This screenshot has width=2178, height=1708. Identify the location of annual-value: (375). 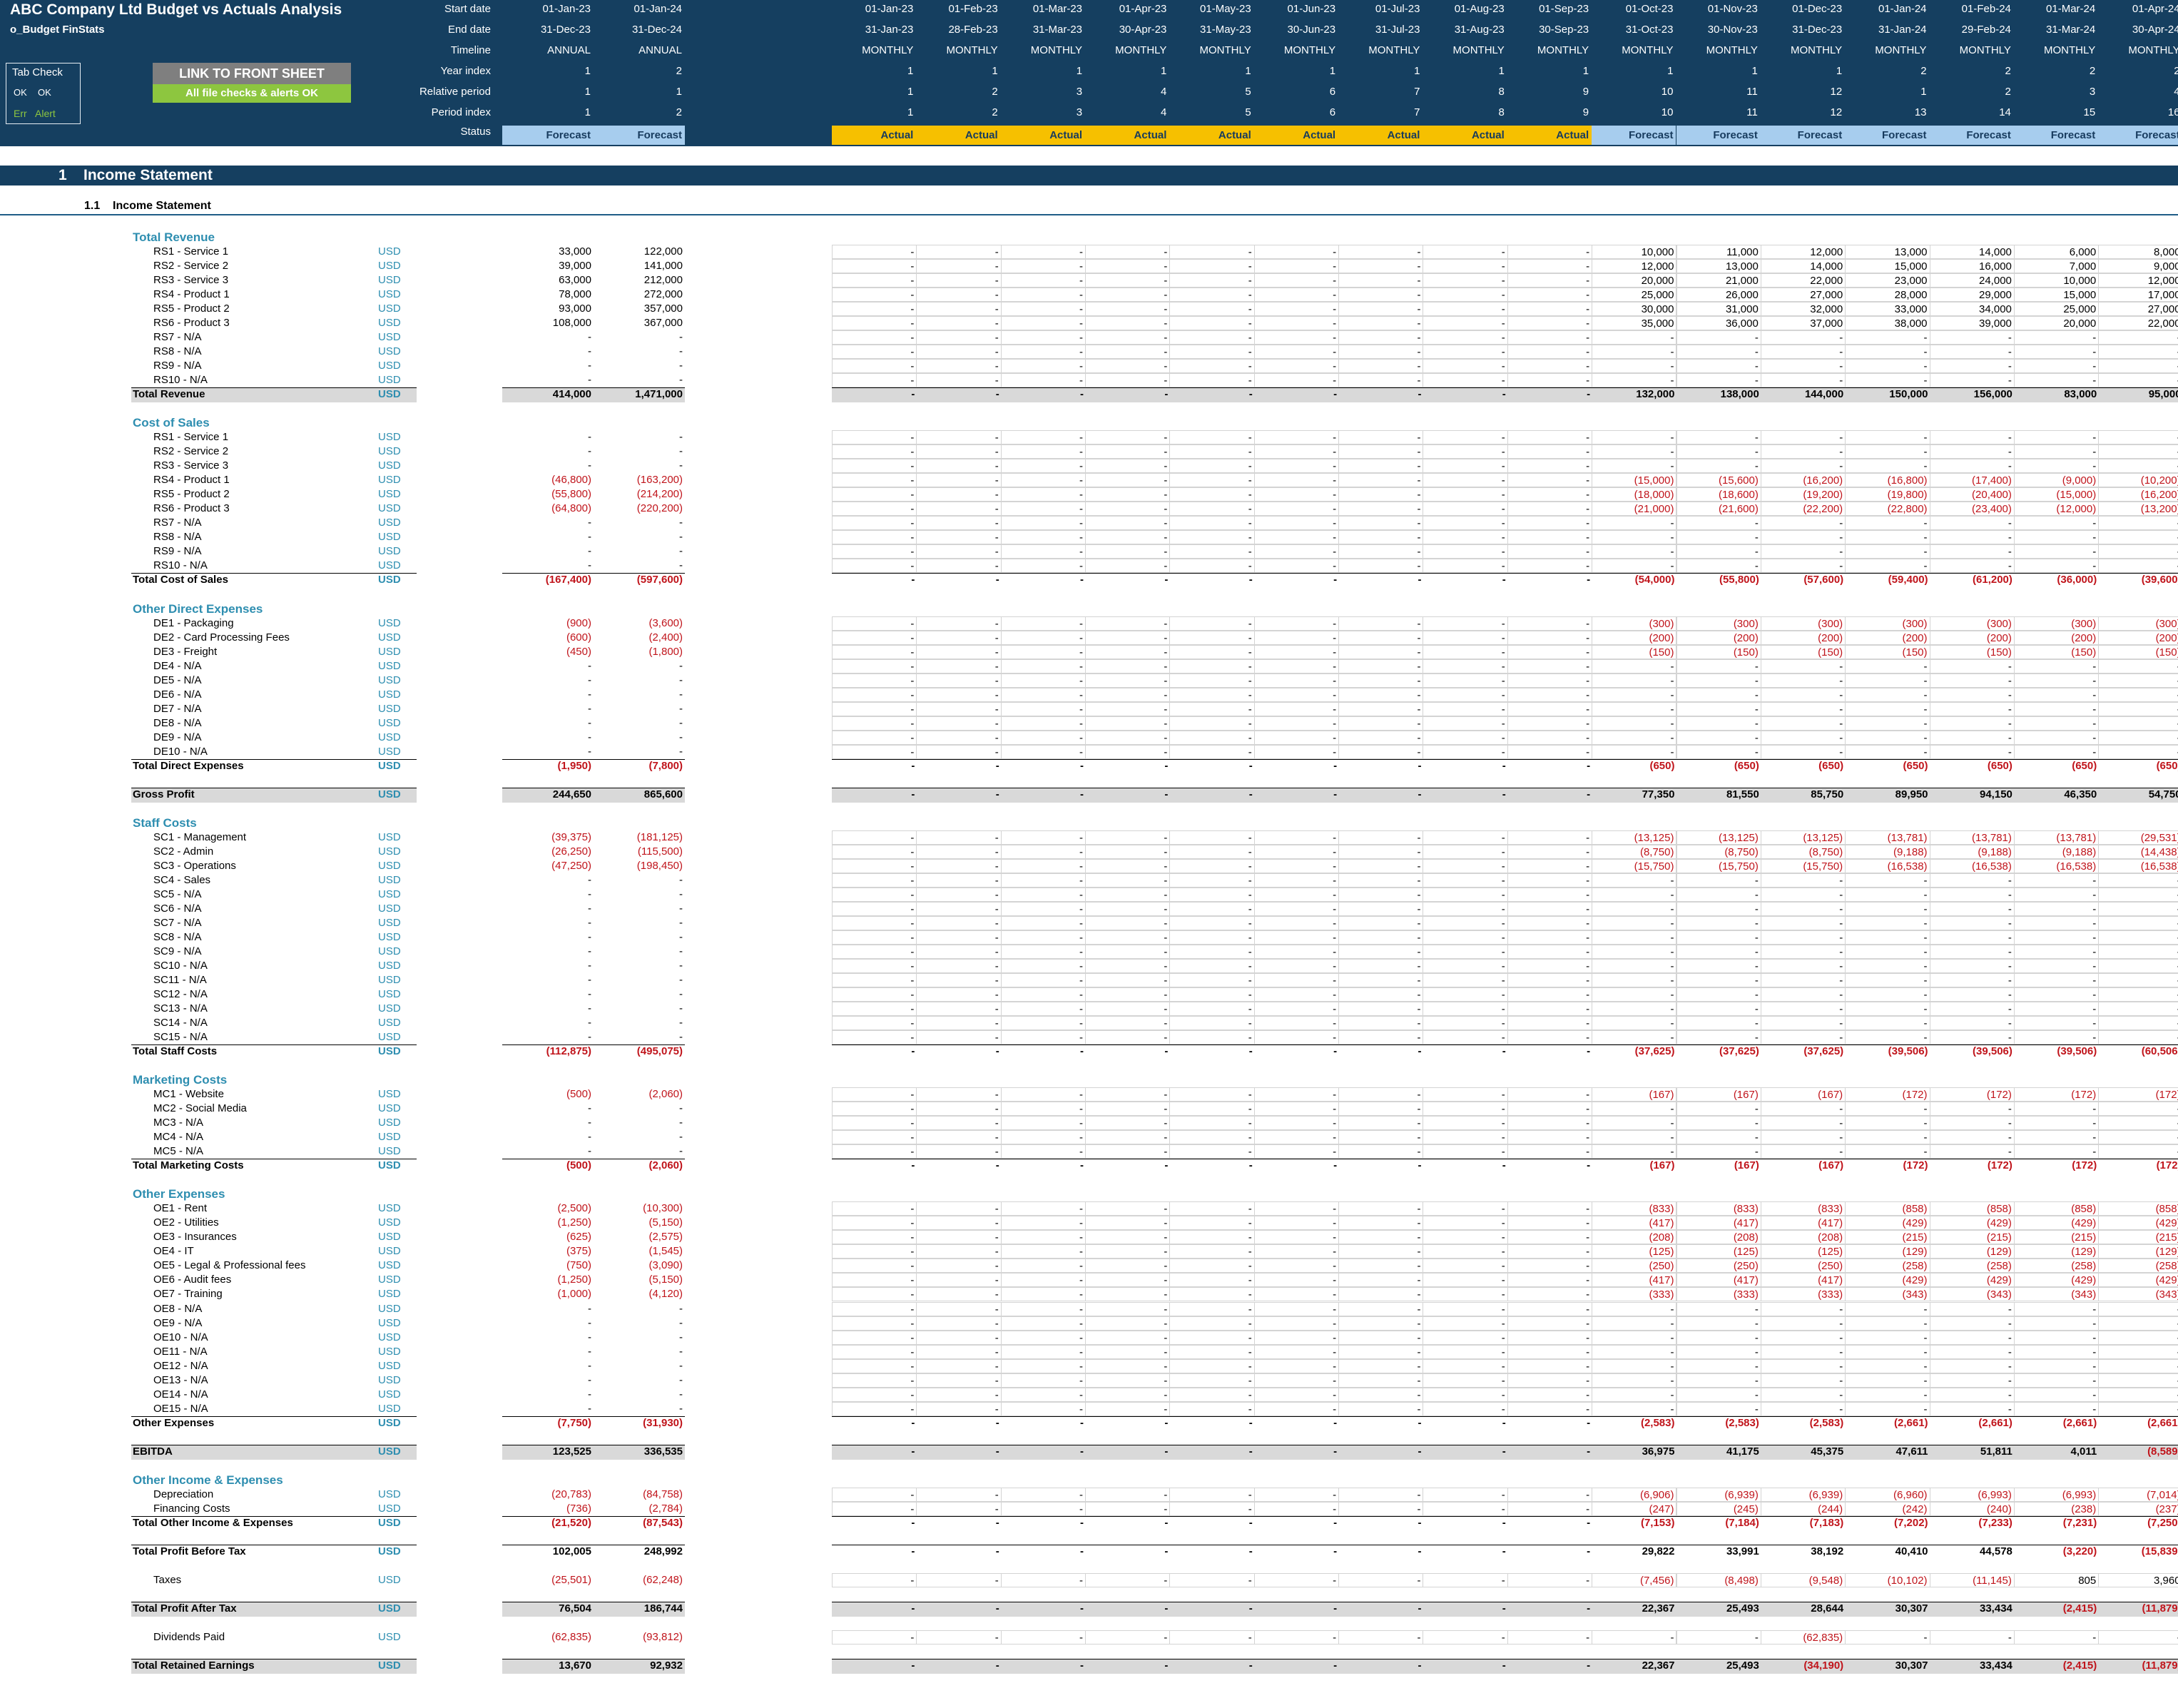
(578, 1251).